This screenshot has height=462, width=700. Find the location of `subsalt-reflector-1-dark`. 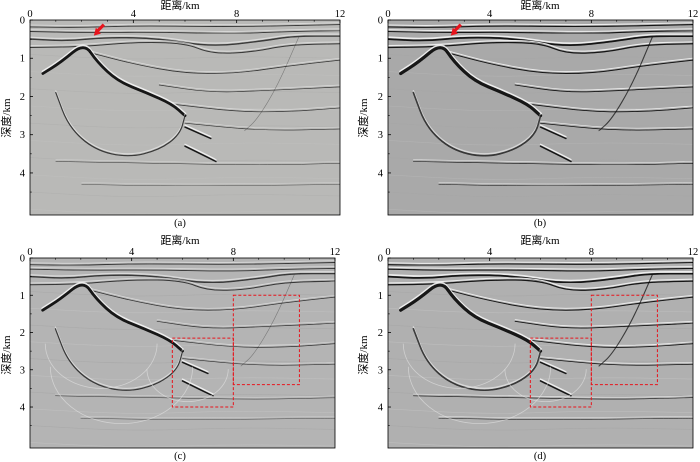

subsalt-reflector-1-dark is located at coordinates (195, 368).